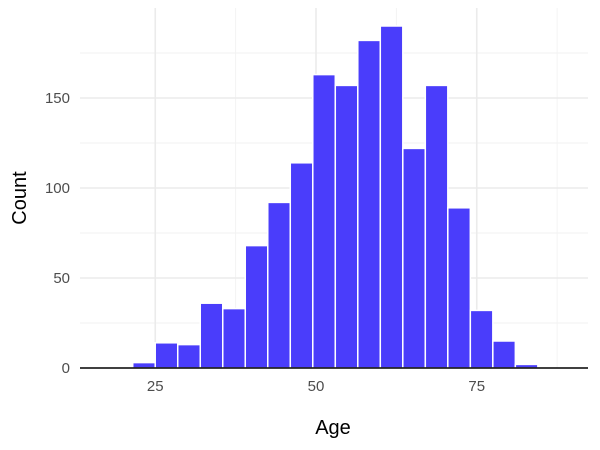  Describe the element at coordinates (155, 386) in the screenshot. I see `x-tick-label: 25` at that location.